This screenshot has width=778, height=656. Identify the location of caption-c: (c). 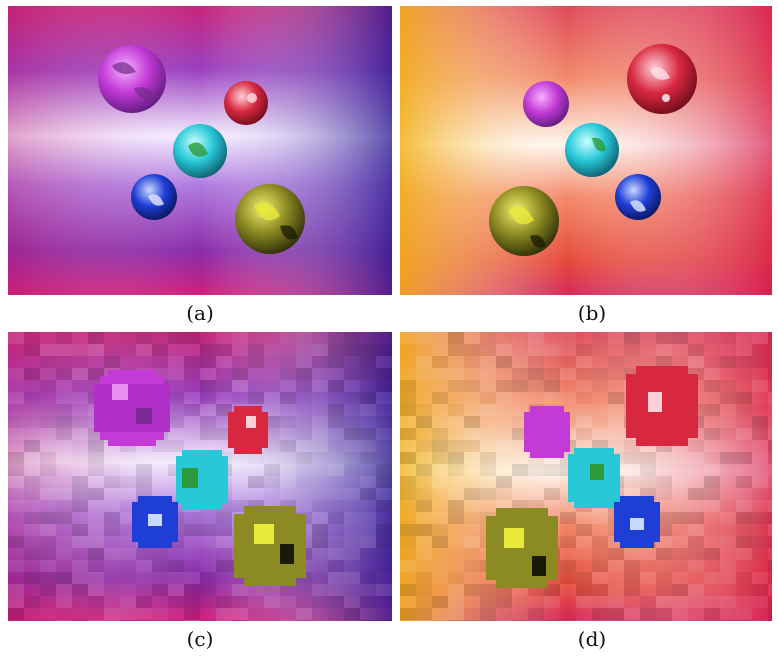
(200, 639).